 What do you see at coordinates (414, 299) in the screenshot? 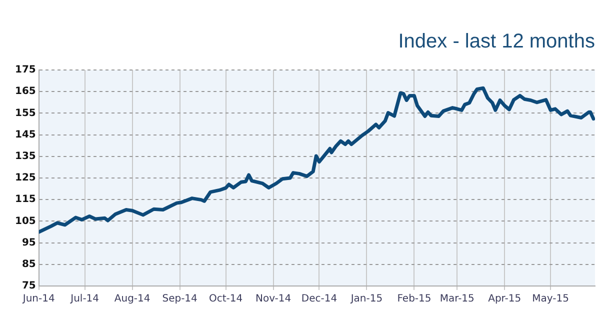
I see `x-tick-label: Feb-15` at bounding box center [414, 299].